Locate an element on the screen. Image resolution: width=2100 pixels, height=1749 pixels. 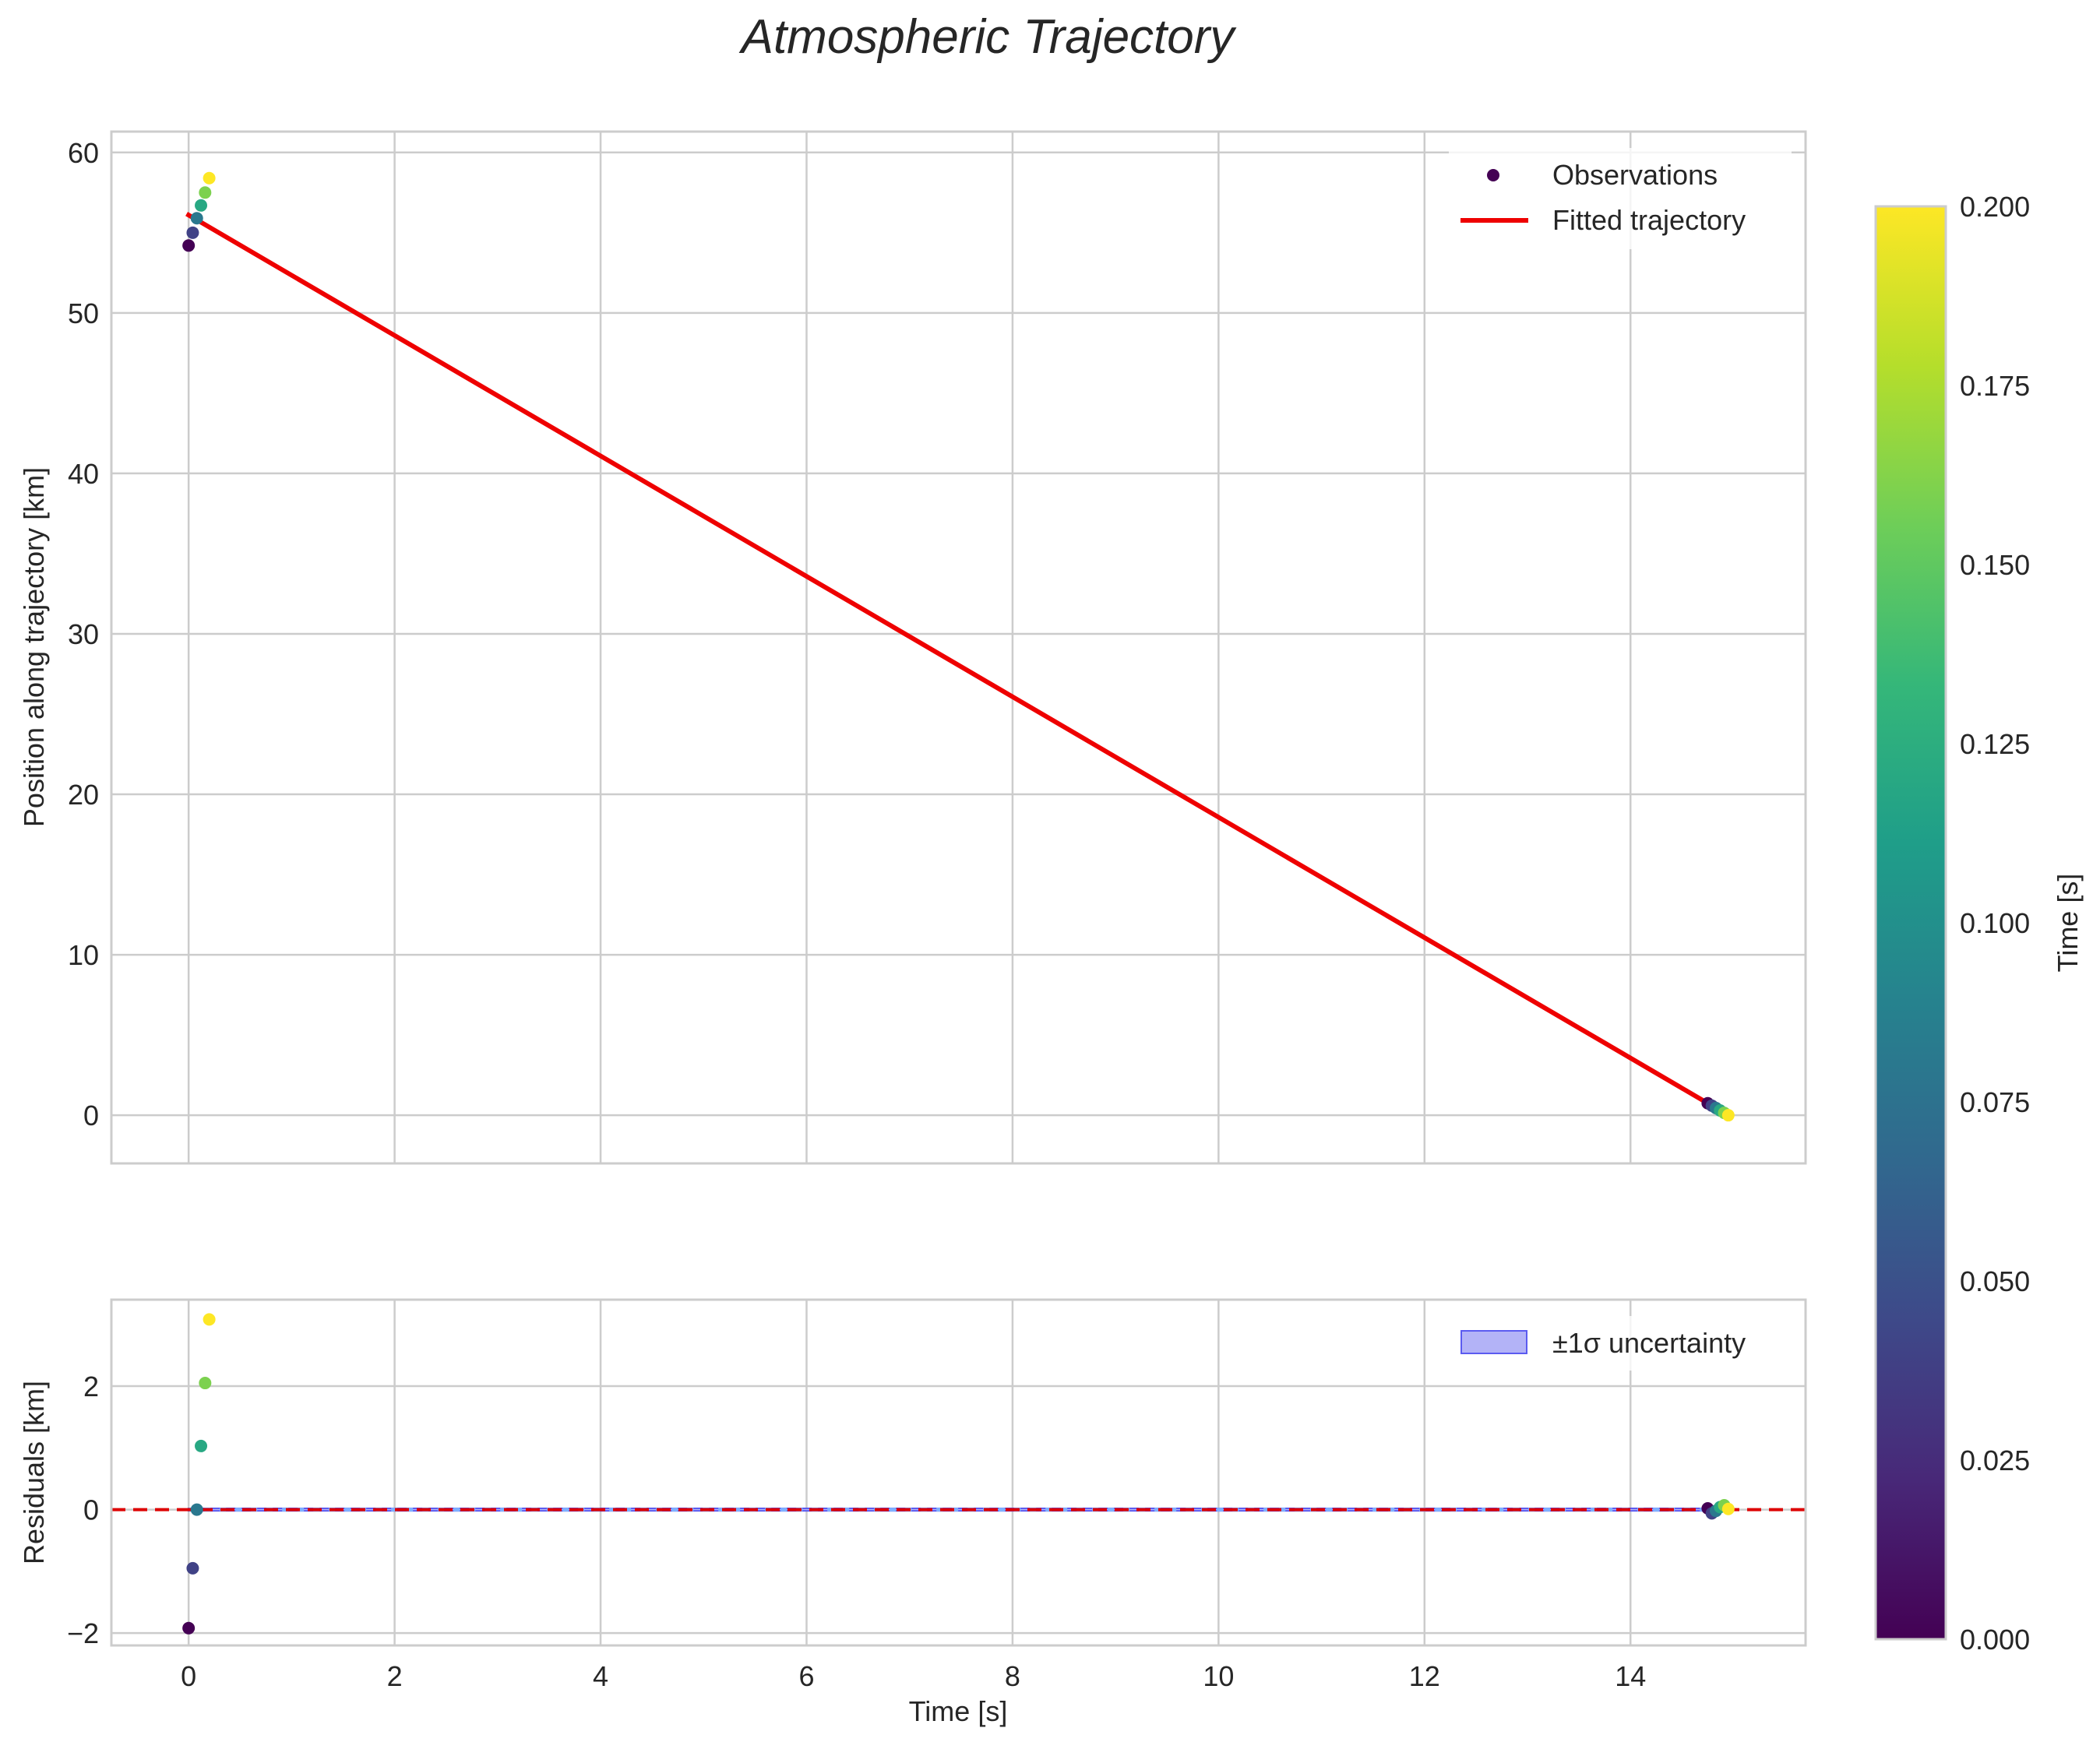
colorbar-tick-label-4: 0.100 is located at coordinates (1995, 923).